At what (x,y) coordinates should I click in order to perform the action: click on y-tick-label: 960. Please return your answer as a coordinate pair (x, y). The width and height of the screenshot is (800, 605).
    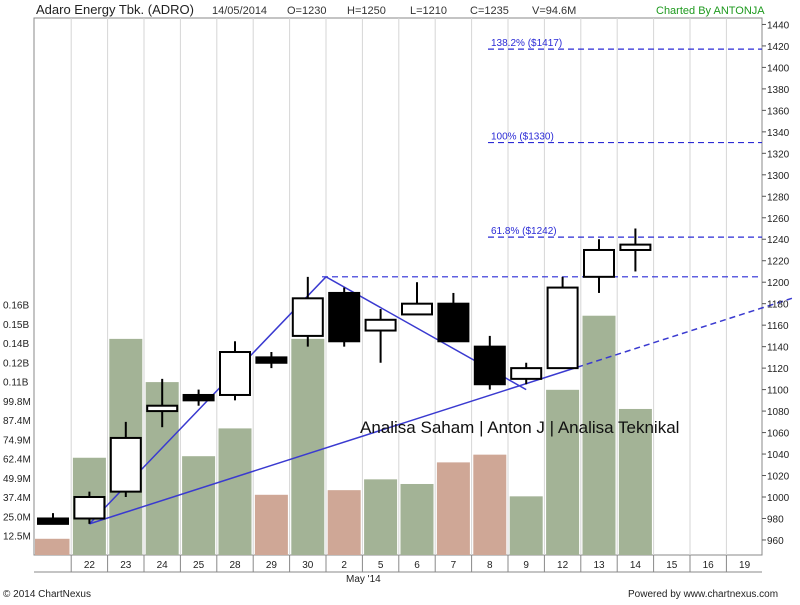
    Looking at the image, I should click on (775, 541).